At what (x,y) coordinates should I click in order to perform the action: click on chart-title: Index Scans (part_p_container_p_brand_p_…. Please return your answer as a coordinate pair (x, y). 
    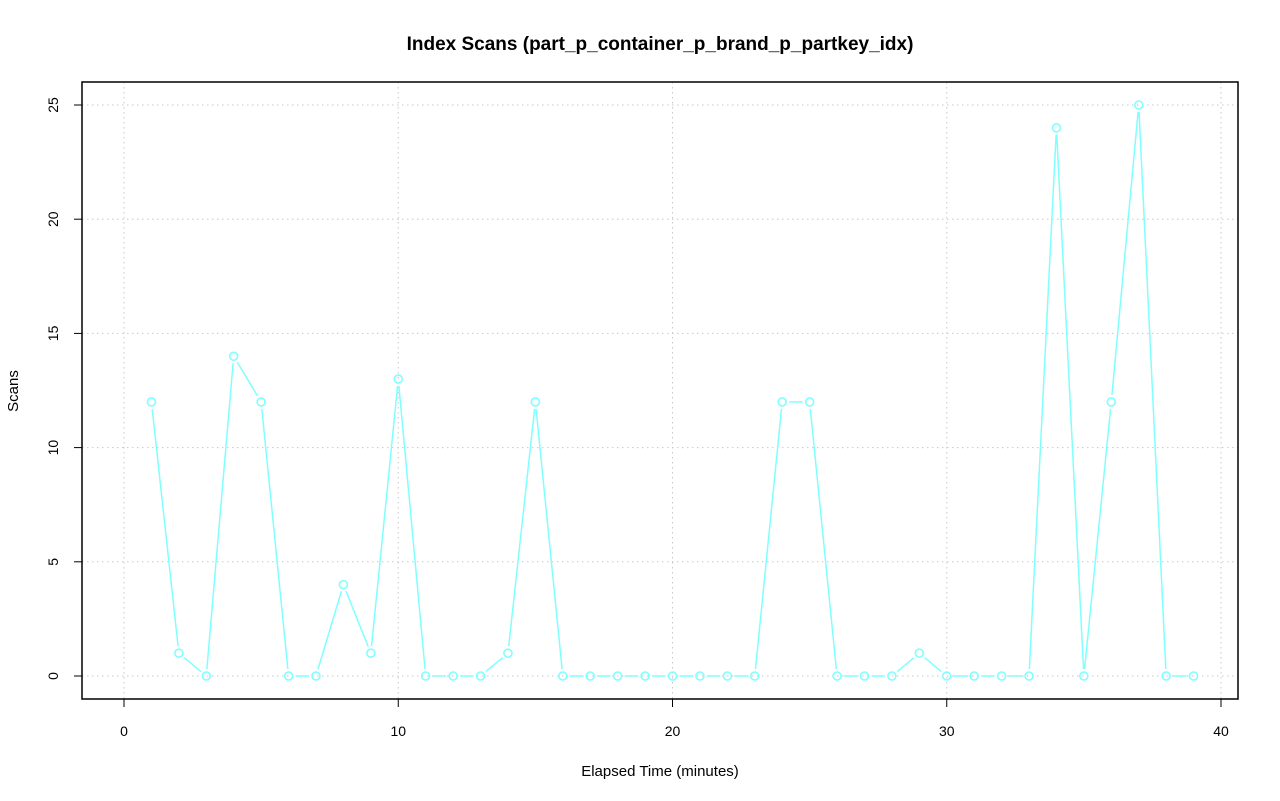
    Looking at the image, I should click on (660, 44).